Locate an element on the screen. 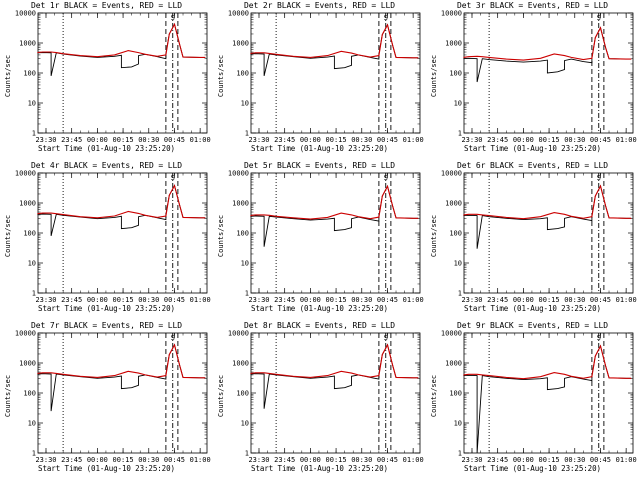  plot-title: Det 1r BLACK = Events, RED = LLD is located at coordinates (106, 5).